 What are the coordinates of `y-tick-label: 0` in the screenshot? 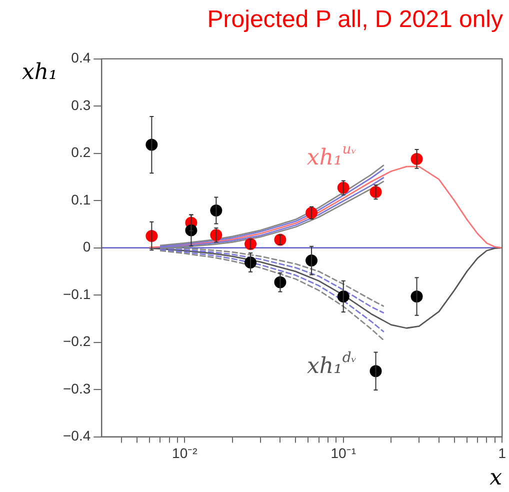 It's located at (86, 246).